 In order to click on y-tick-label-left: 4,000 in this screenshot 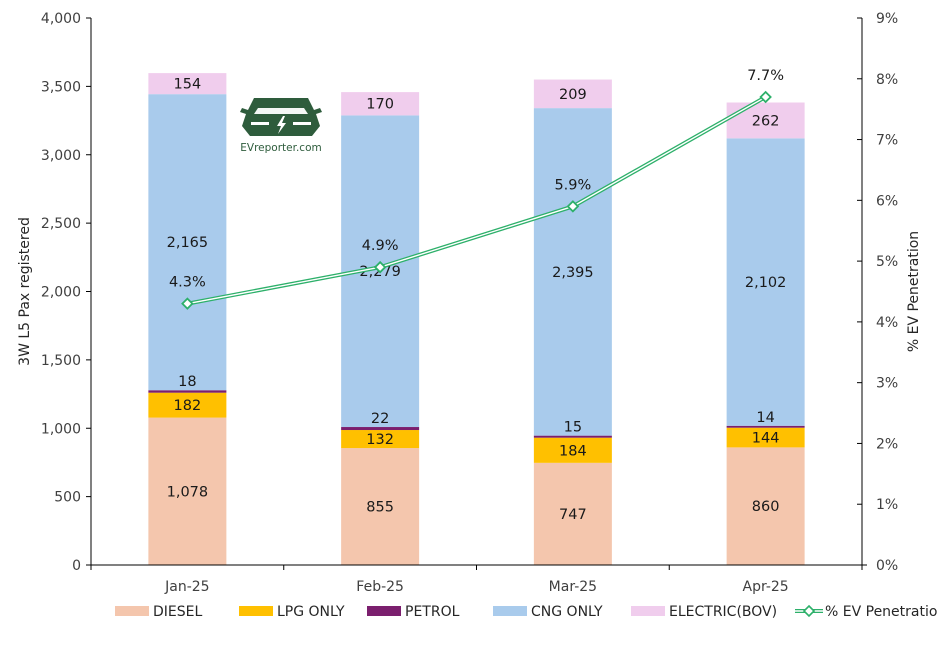, I will do `click(61, 19)`.